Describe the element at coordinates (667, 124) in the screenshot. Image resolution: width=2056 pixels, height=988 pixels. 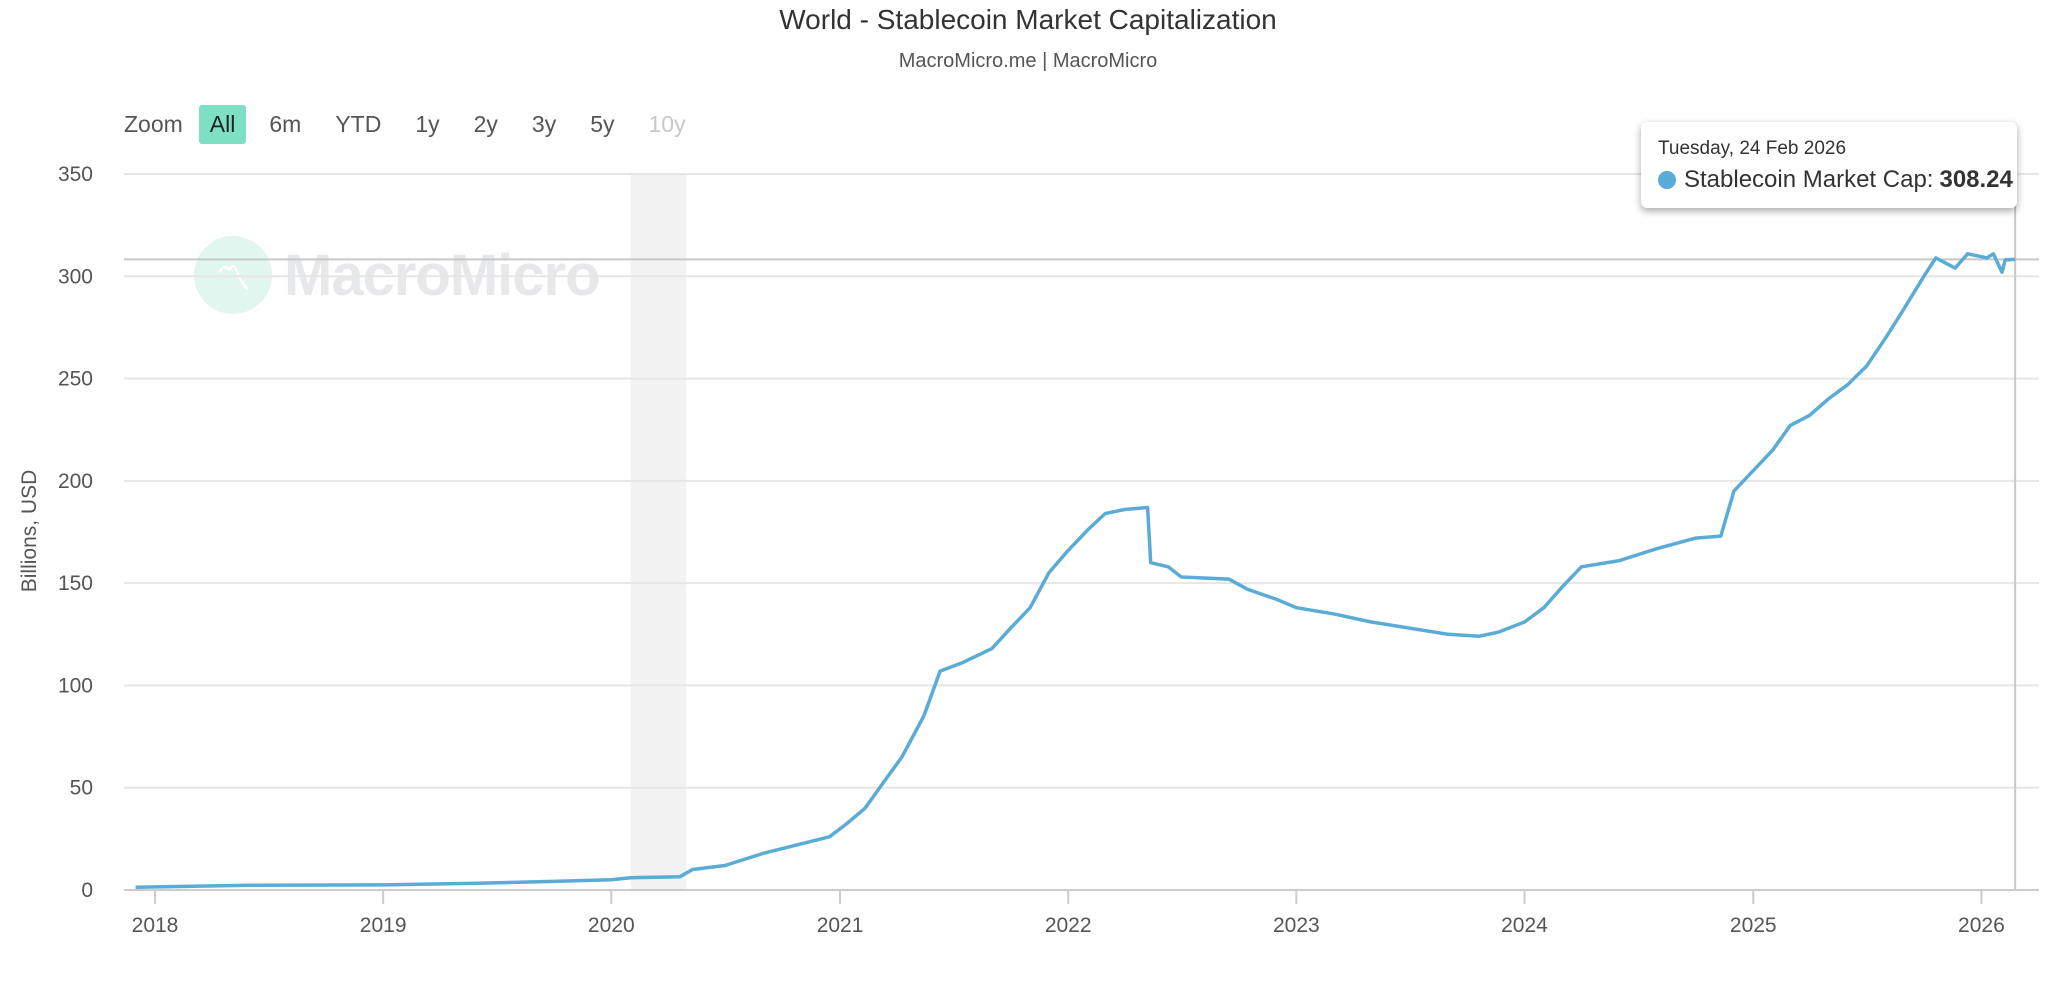
I see `zoom-button-10y: 10y` at that location.